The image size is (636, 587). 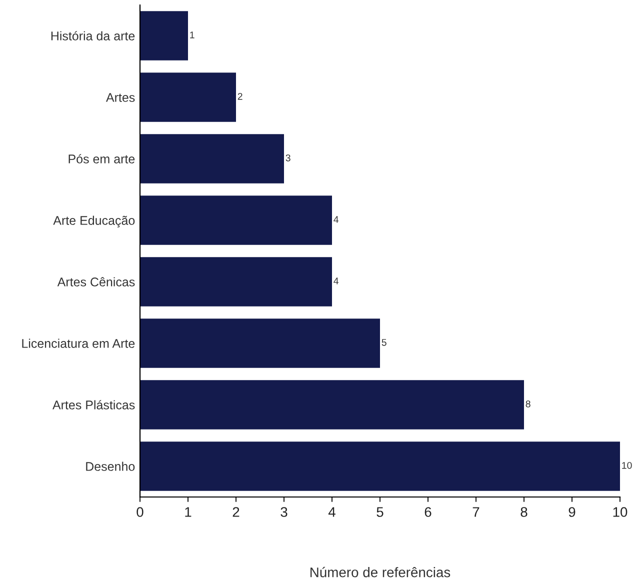 What do you see at coordinates (476, 512) in the screenshot?
I see `x-tick-label: 7` at bounding box center [476, 512].